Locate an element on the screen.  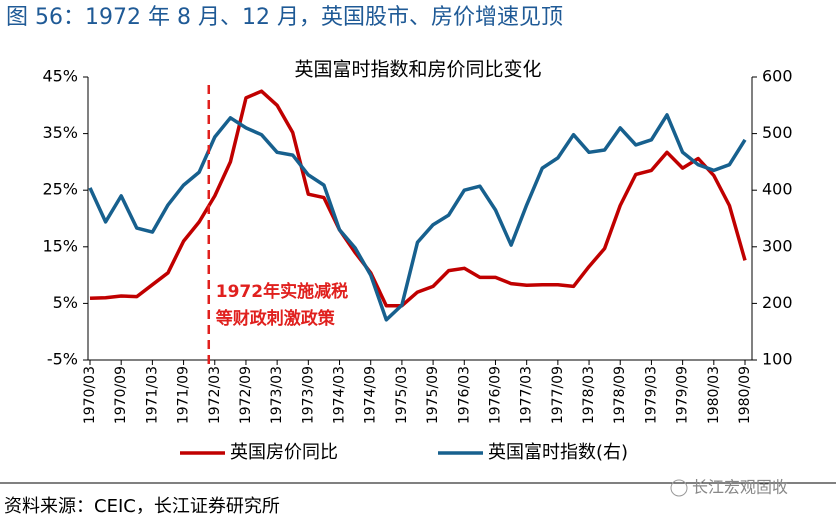
y2-tick-label: 200 is located at coordinates (777, 302).